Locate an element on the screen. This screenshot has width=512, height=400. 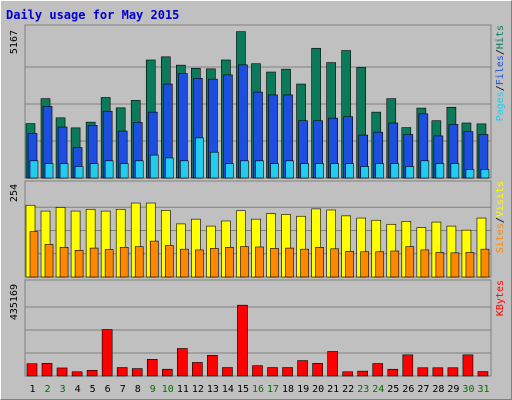
legend: Pages/Files/Hits is located at coordinates (500, 73).